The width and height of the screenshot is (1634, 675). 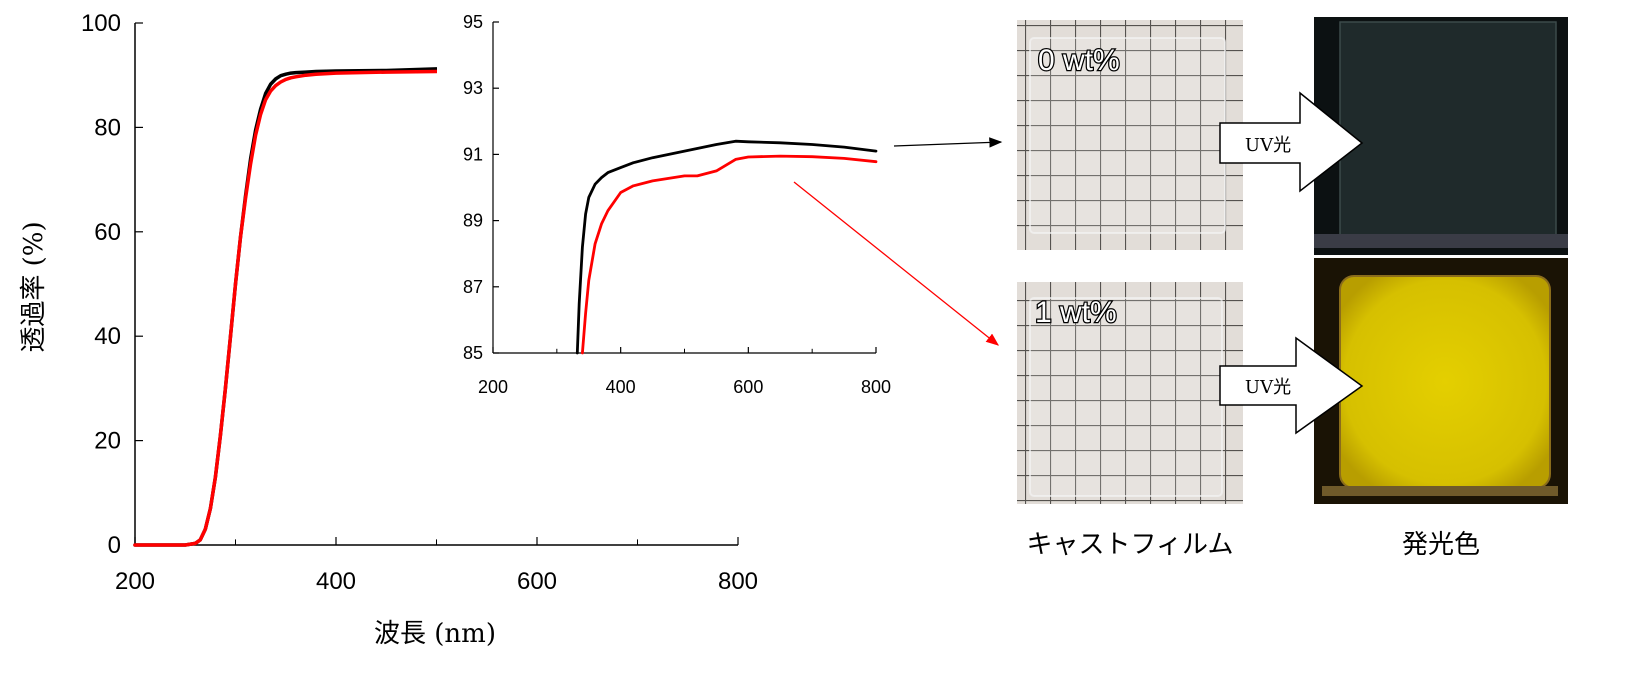 I want to click on inset-ticks: 85 87 89 91 93 95 200 400 600 800, so click(x=677, y=204).